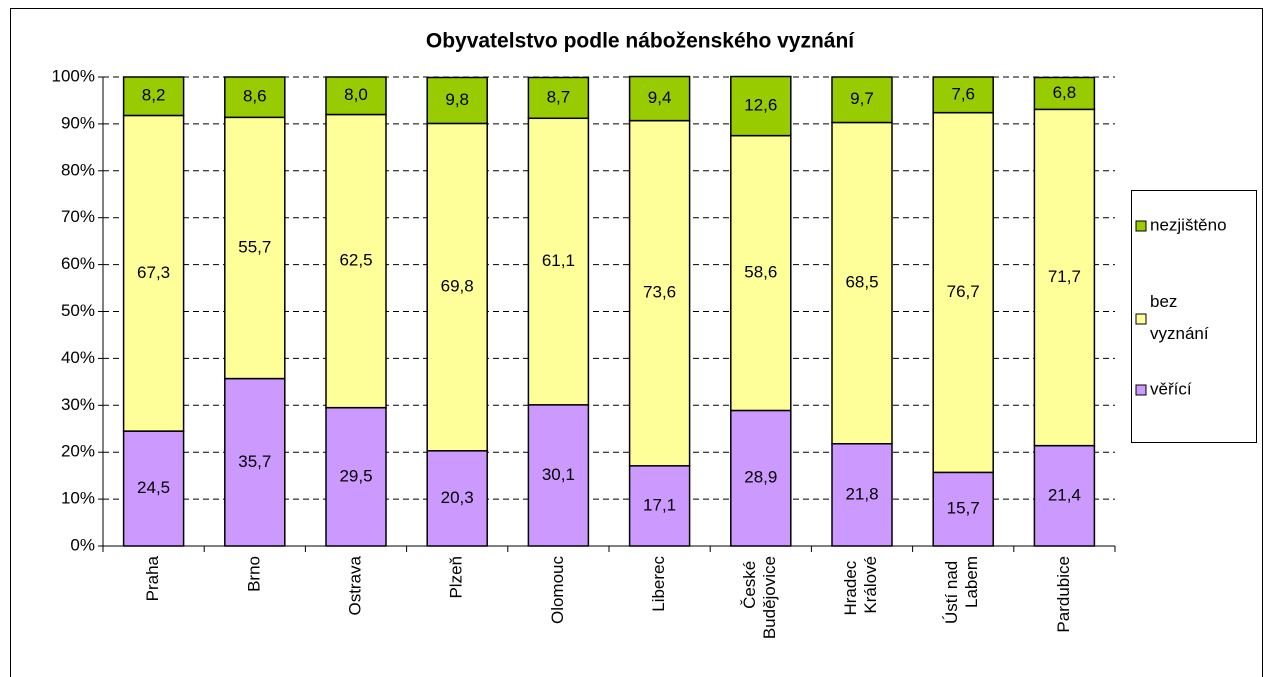 This screenshot has height=677, width=1264. I want to click on y-tick-label: 20%, so click(78, 451).